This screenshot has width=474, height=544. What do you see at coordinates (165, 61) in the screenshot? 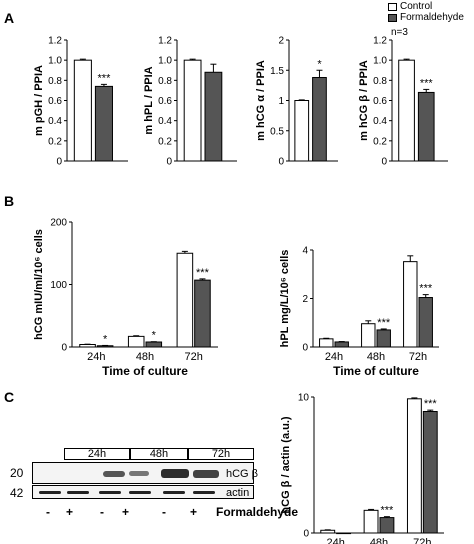
I see `hpl-ytick-label: 1.0` at bounding box center [165, 61].